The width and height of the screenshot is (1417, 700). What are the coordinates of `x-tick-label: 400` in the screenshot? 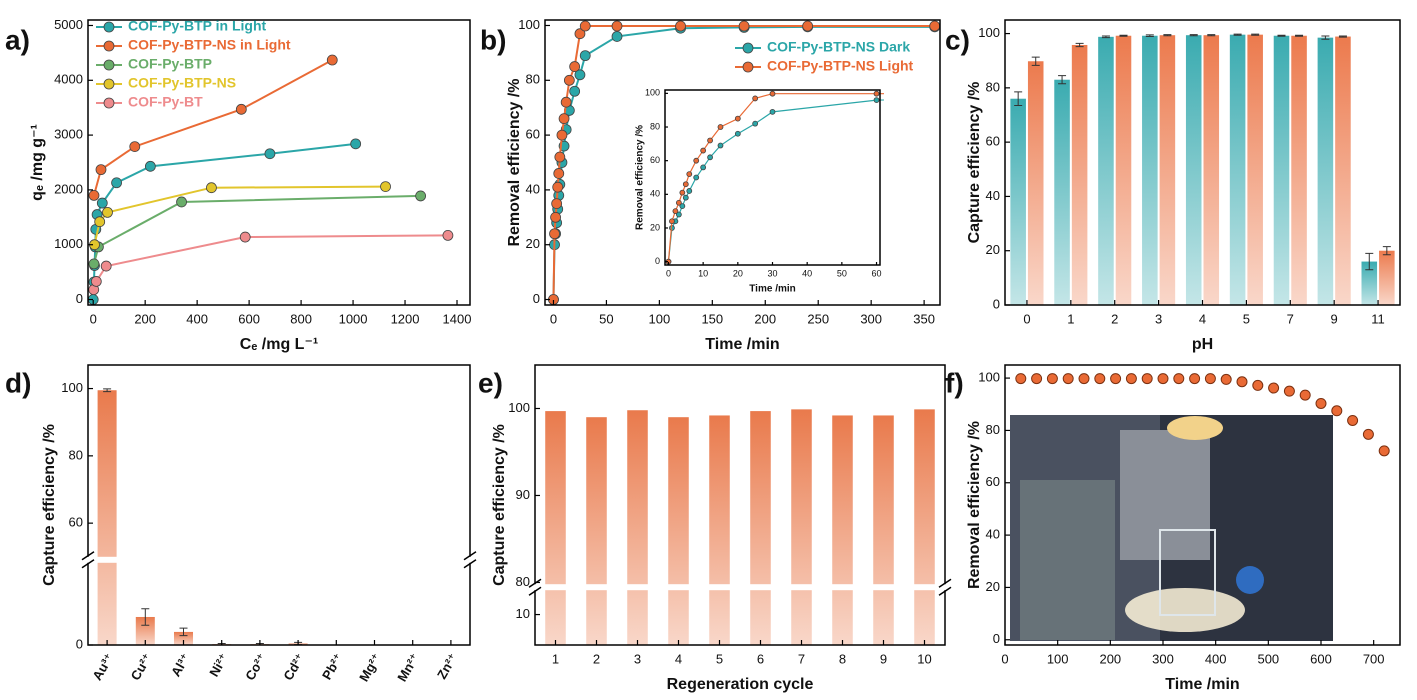 It's located at (197, 318).